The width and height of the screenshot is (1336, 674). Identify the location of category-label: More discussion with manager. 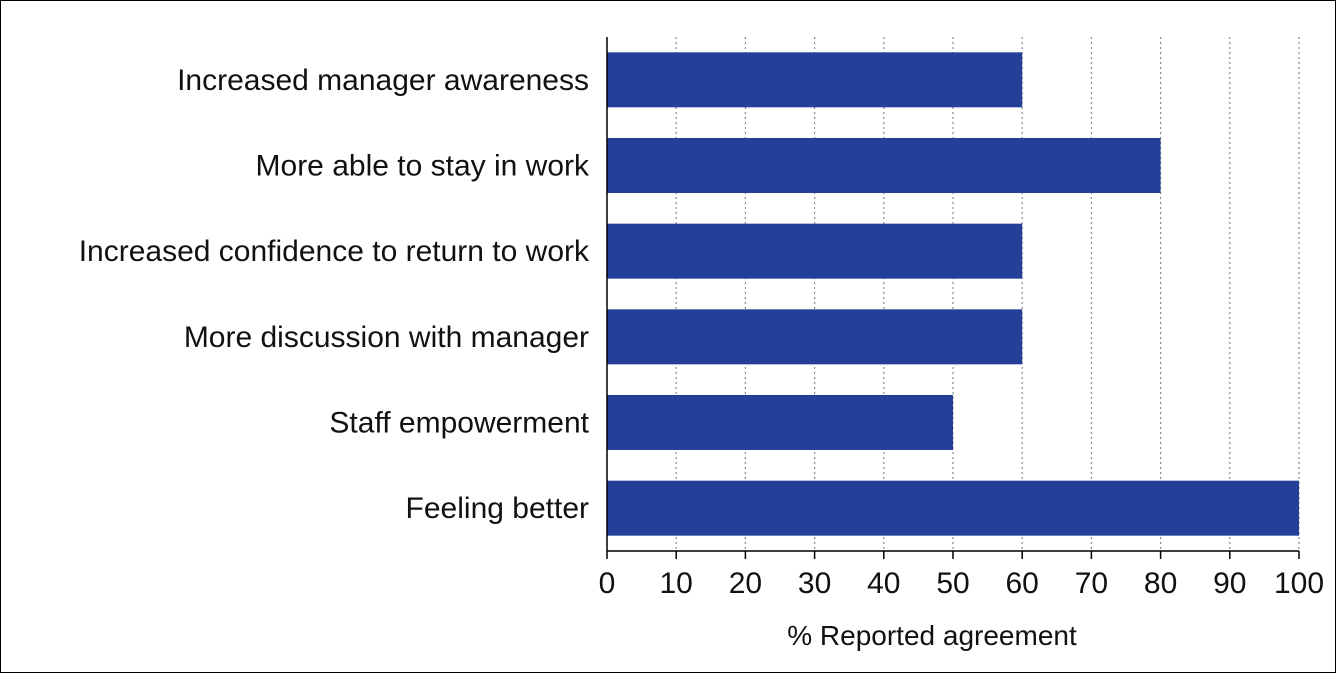
(386, 337).